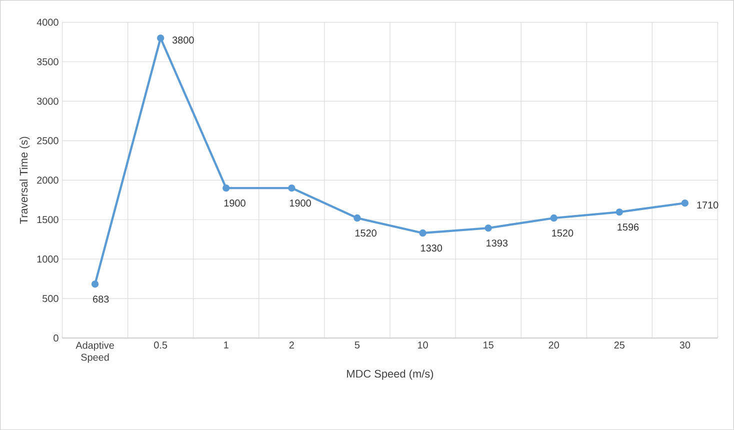 Image resolution: width=734 pixels, height=430 pixels. What do you see at coordinates (47, 258) in the screenshot?
I see `y-tick-label: 1000` at bounding box center [47, 258].